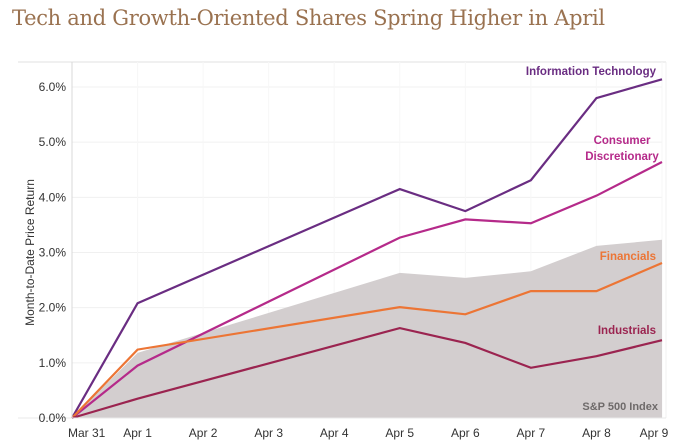 This screenshot has width=676, height=444. I want to click on y-tick-label: 2.0%, so click(53, 308).